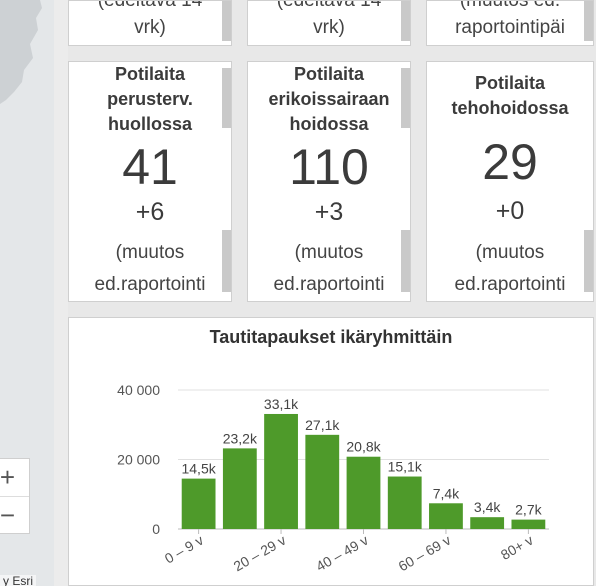  I want to click on card-title-line: perusterv., so click(150, 99).